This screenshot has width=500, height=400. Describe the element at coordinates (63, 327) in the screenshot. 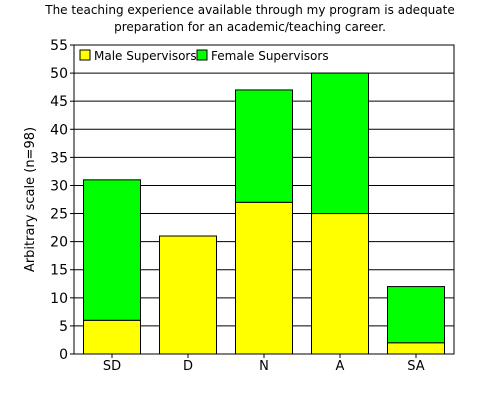

I see `y-tick-label: 5` at that location.